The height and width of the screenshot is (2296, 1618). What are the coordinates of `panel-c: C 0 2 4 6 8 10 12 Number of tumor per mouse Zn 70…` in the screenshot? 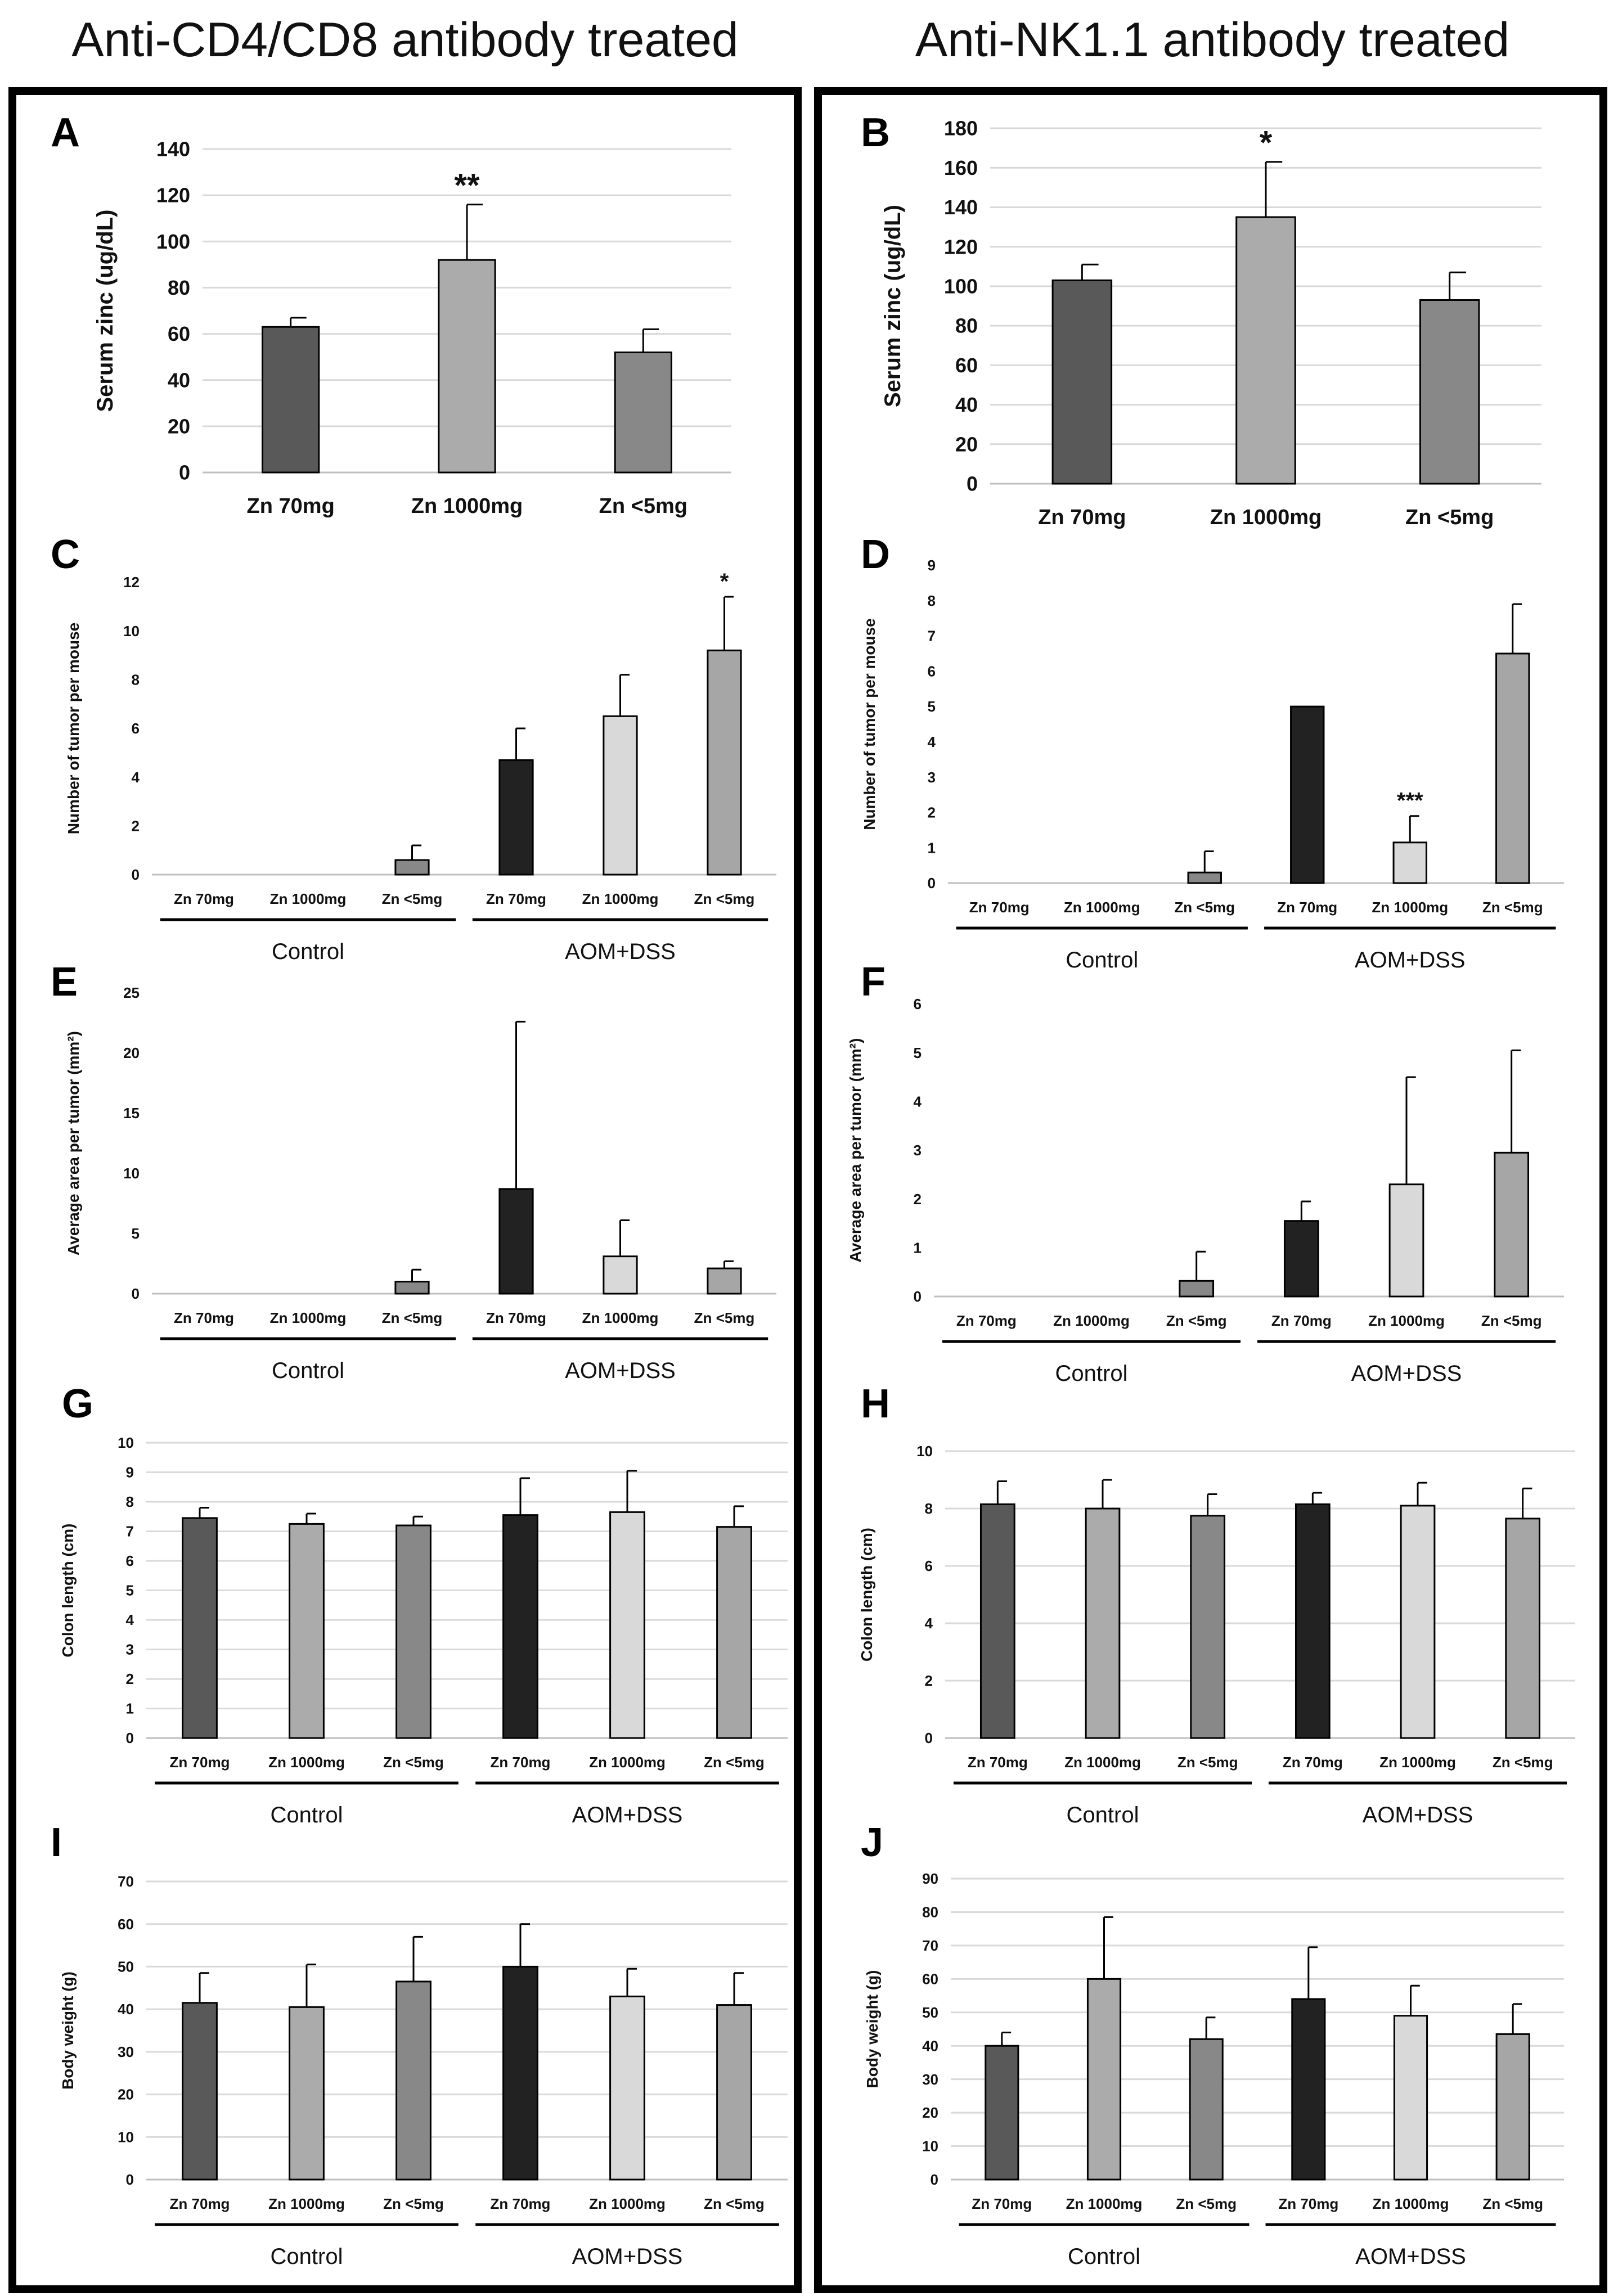 It's located at (414, 748).